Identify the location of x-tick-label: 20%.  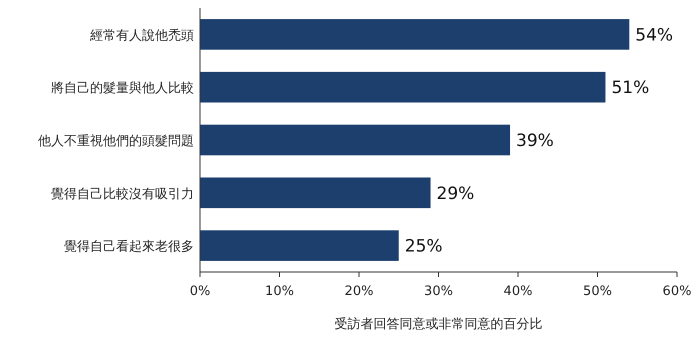
(359, 291).